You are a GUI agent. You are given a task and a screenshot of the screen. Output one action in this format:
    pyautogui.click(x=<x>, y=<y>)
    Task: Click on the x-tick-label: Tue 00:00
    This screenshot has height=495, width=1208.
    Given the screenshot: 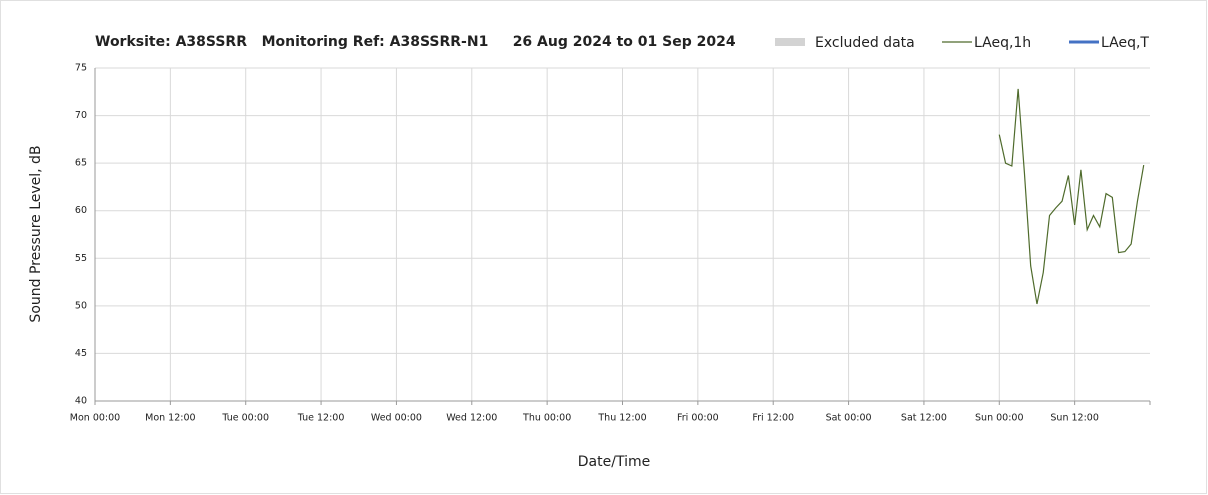 What is the action you would take?
    pyautogui.click(x=245, y=418)
    